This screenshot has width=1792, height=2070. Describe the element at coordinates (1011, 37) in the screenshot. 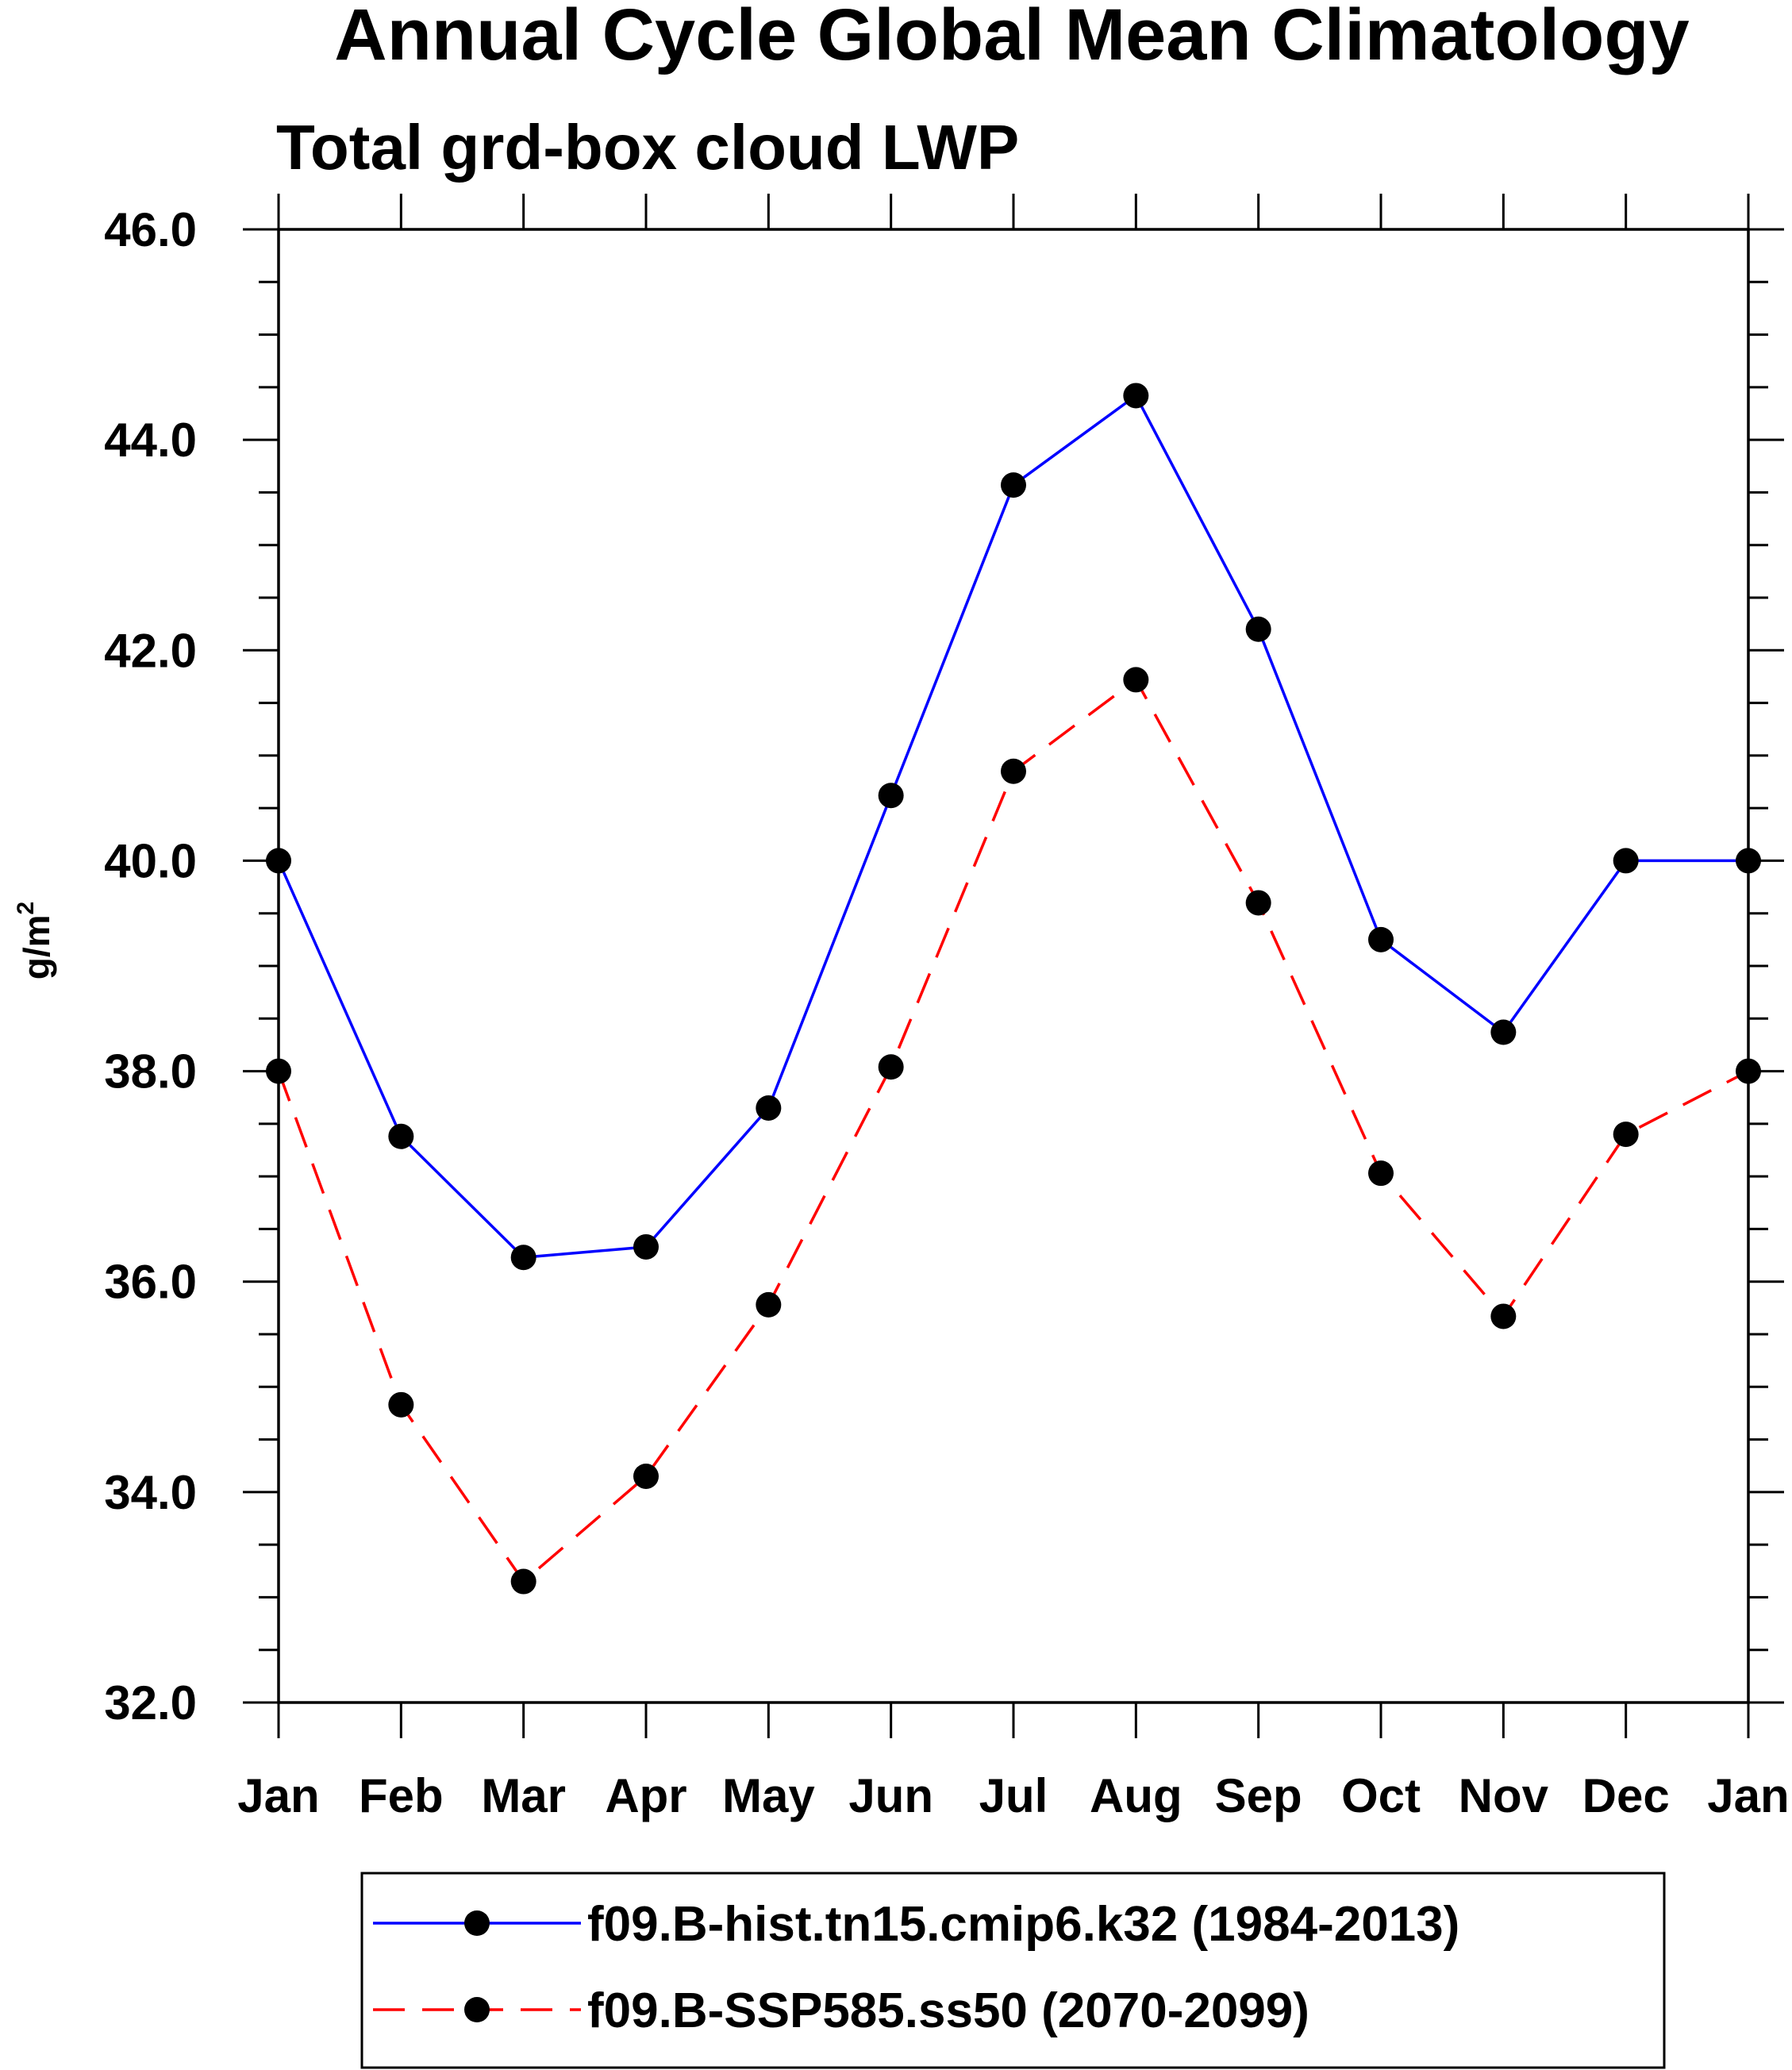

I see `chart-title: Annual Cycle Global Mean Climatology` at that location.